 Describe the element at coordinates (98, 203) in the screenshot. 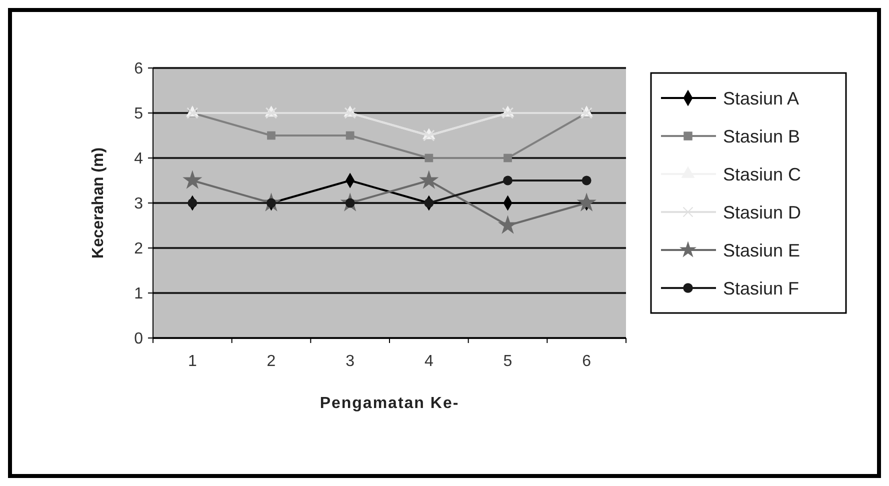

I see `y-axis-title: Kecerahan (m)` at that location.